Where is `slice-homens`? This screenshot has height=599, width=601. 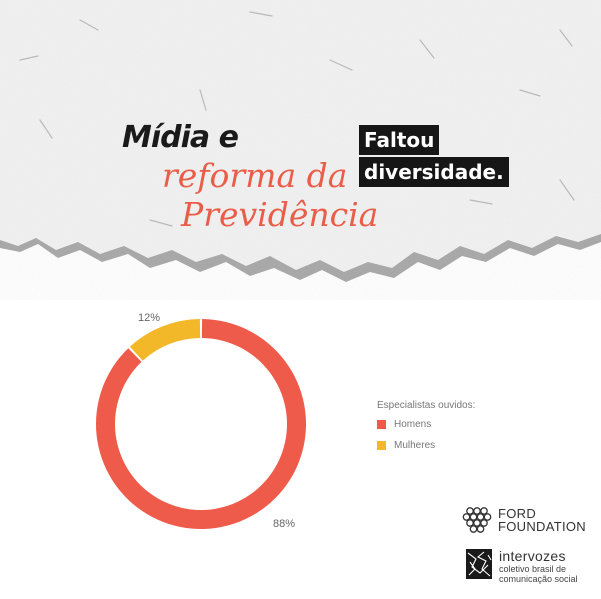 slice-homens is located at coordinates (201, 424).